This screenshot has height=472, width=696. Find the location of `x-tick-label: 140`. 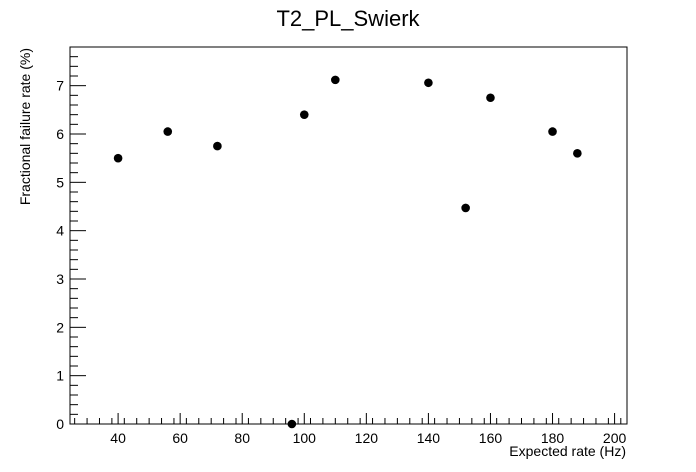

x-tick-label: 140 is located at coordinates (429, 438).